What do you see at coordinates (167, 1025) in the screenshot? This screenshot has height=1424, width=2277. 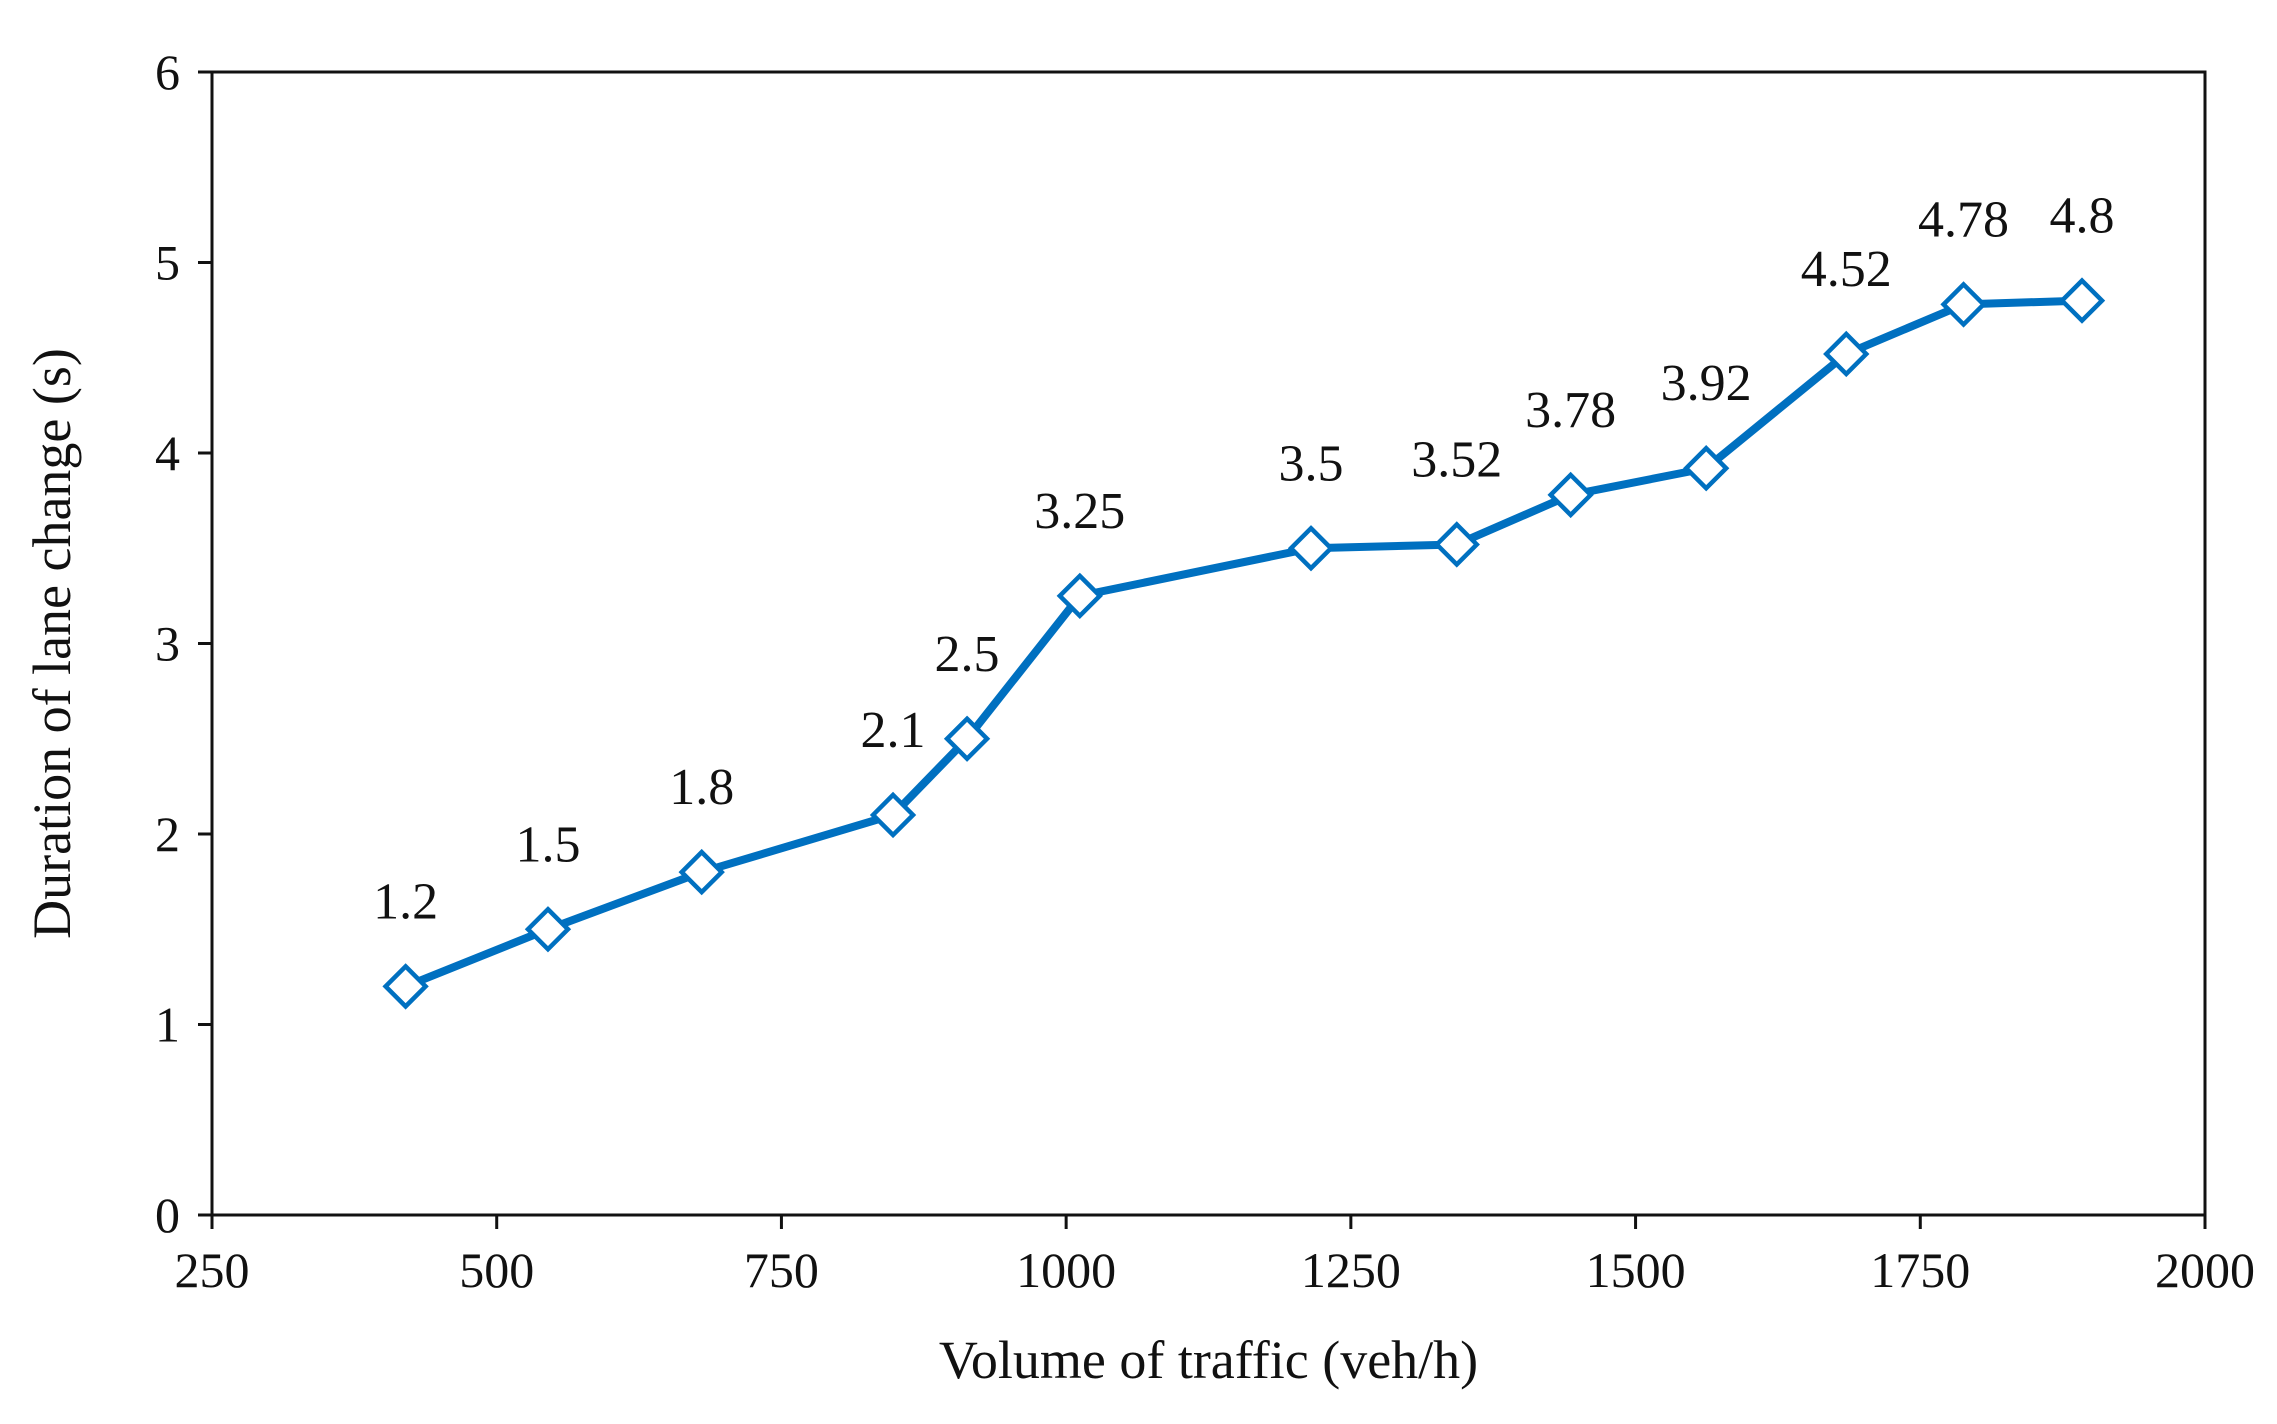 I see `y-tick-label: 1` at bounding box center [167, 1025].